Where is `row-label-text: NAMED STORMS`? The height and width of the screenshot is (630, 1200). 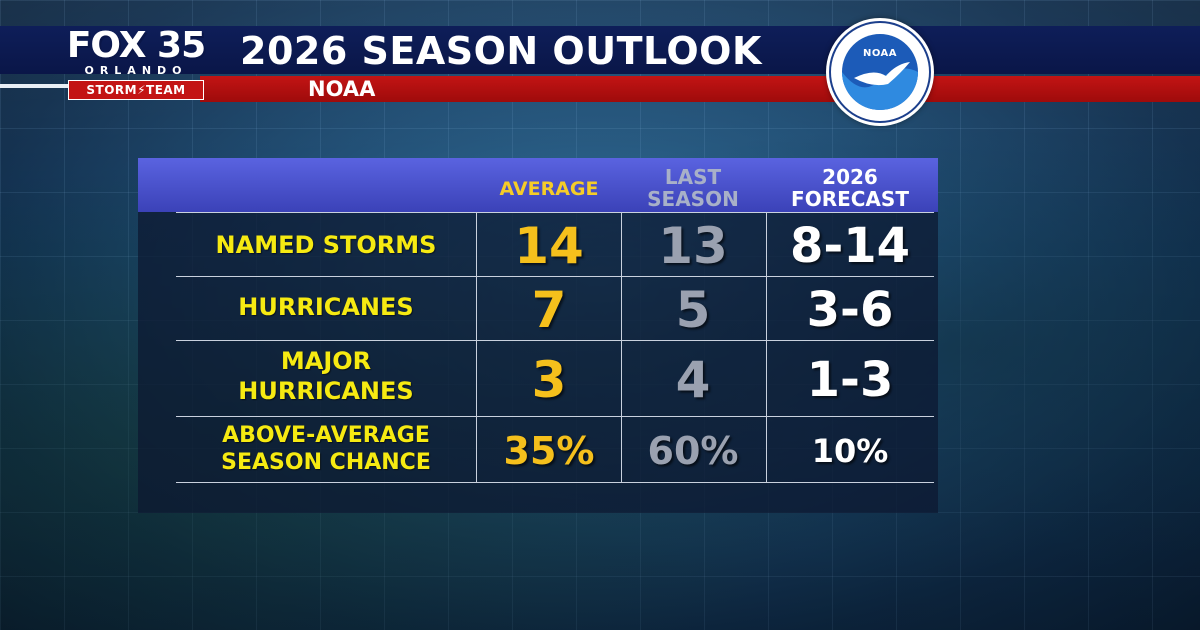 row-label-text: NAMED STORMS is located at coordinates (326, 245).